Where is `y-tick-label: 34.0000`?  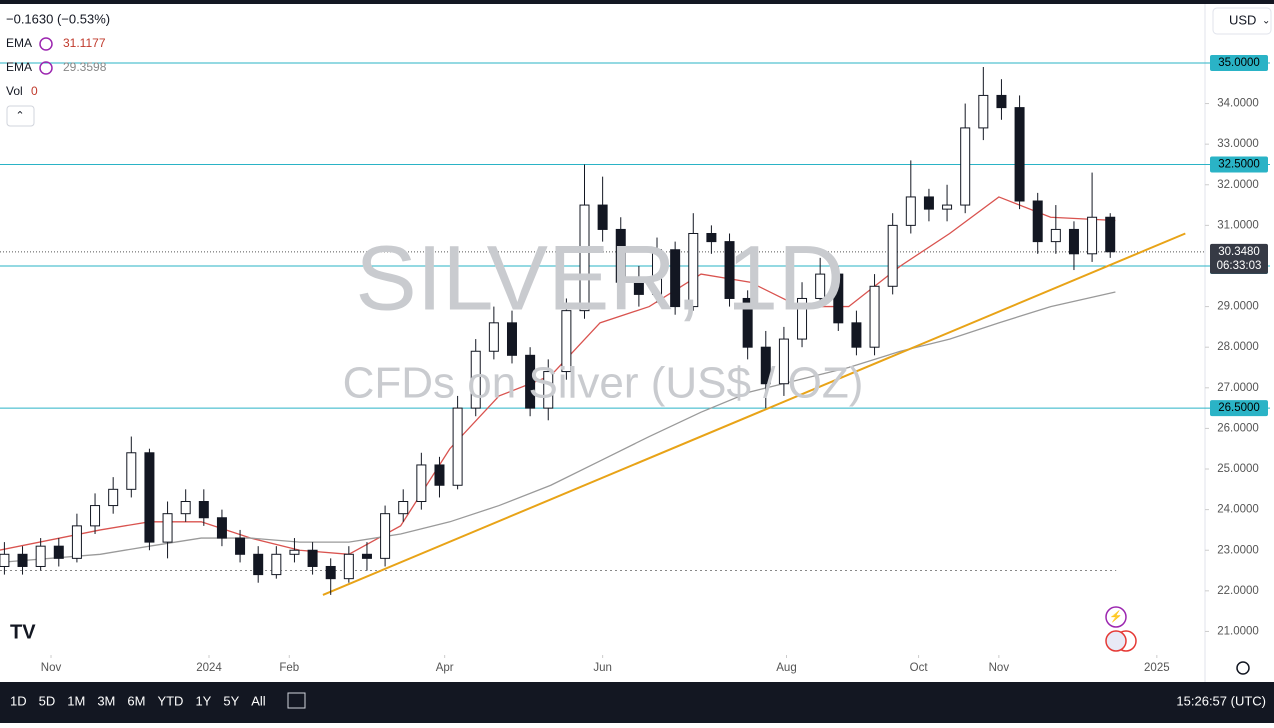 y-tick-label: 34.0000 is located at coordinates (1238, 104).